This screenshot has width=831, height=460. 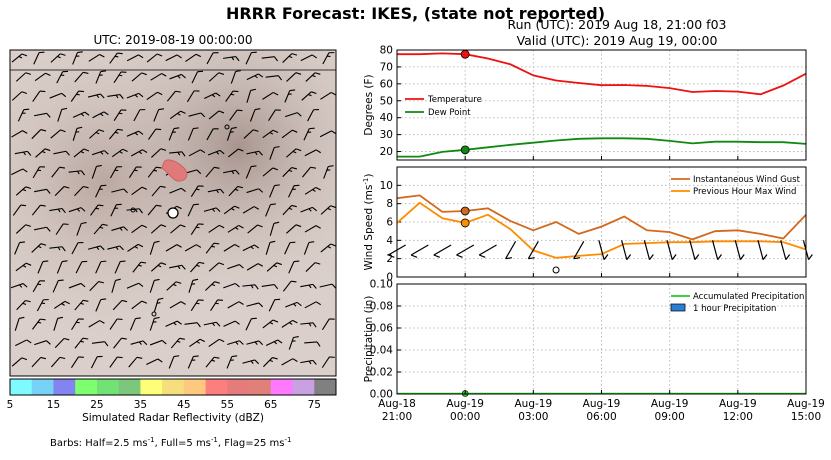 What do you see at coordinates (465, 211) in the screenshot?
I see `current-time-marker` at bounding box center [465, 211].